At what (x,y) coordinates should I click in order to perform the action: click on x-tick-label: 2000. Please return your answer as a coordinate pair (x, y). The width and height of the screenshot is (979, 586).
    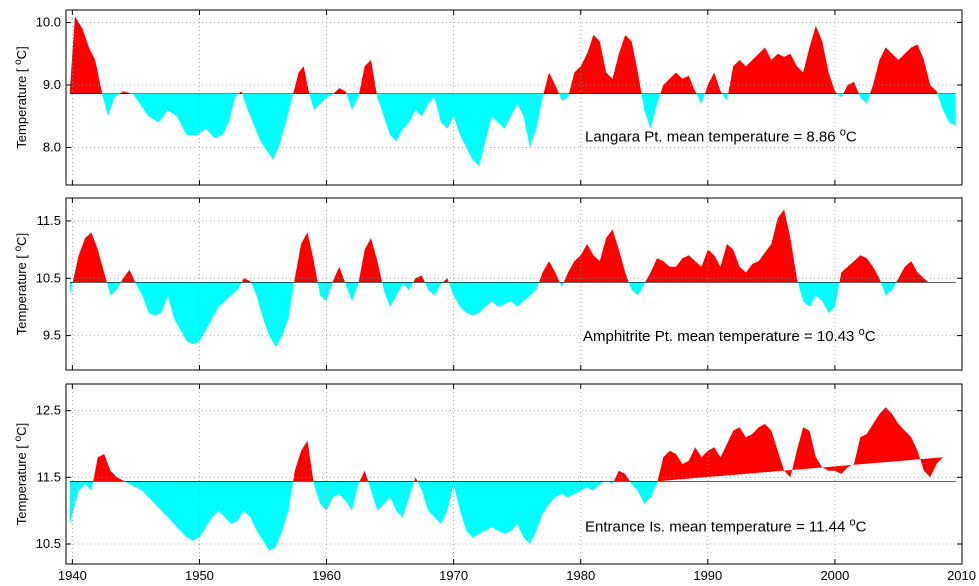
    Looking at the image, I should click on (834, 575).